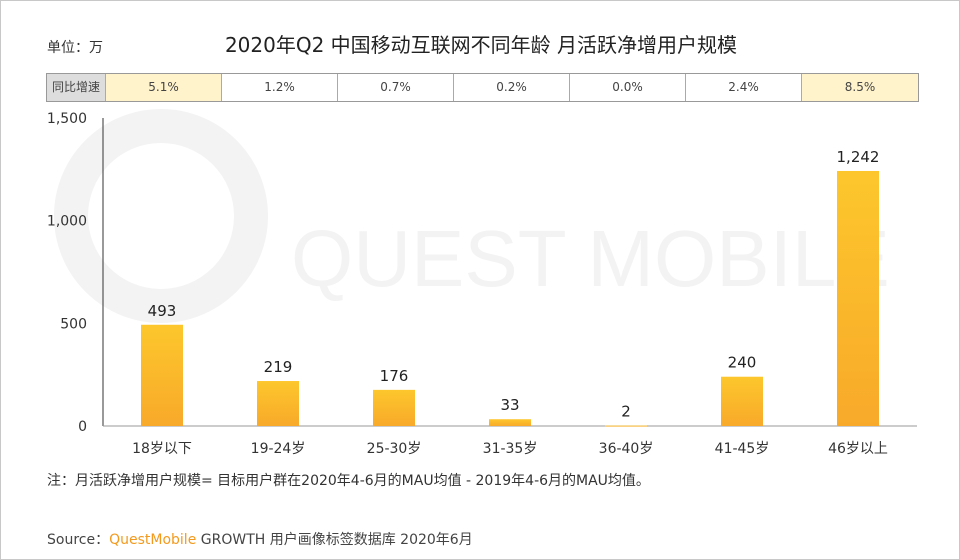 The height and width of the screenshot is (560, 960). What do you see at coordinates (742, 363) in the screenshot?
I see `data-label: 240` at bounding box center [742, 363].